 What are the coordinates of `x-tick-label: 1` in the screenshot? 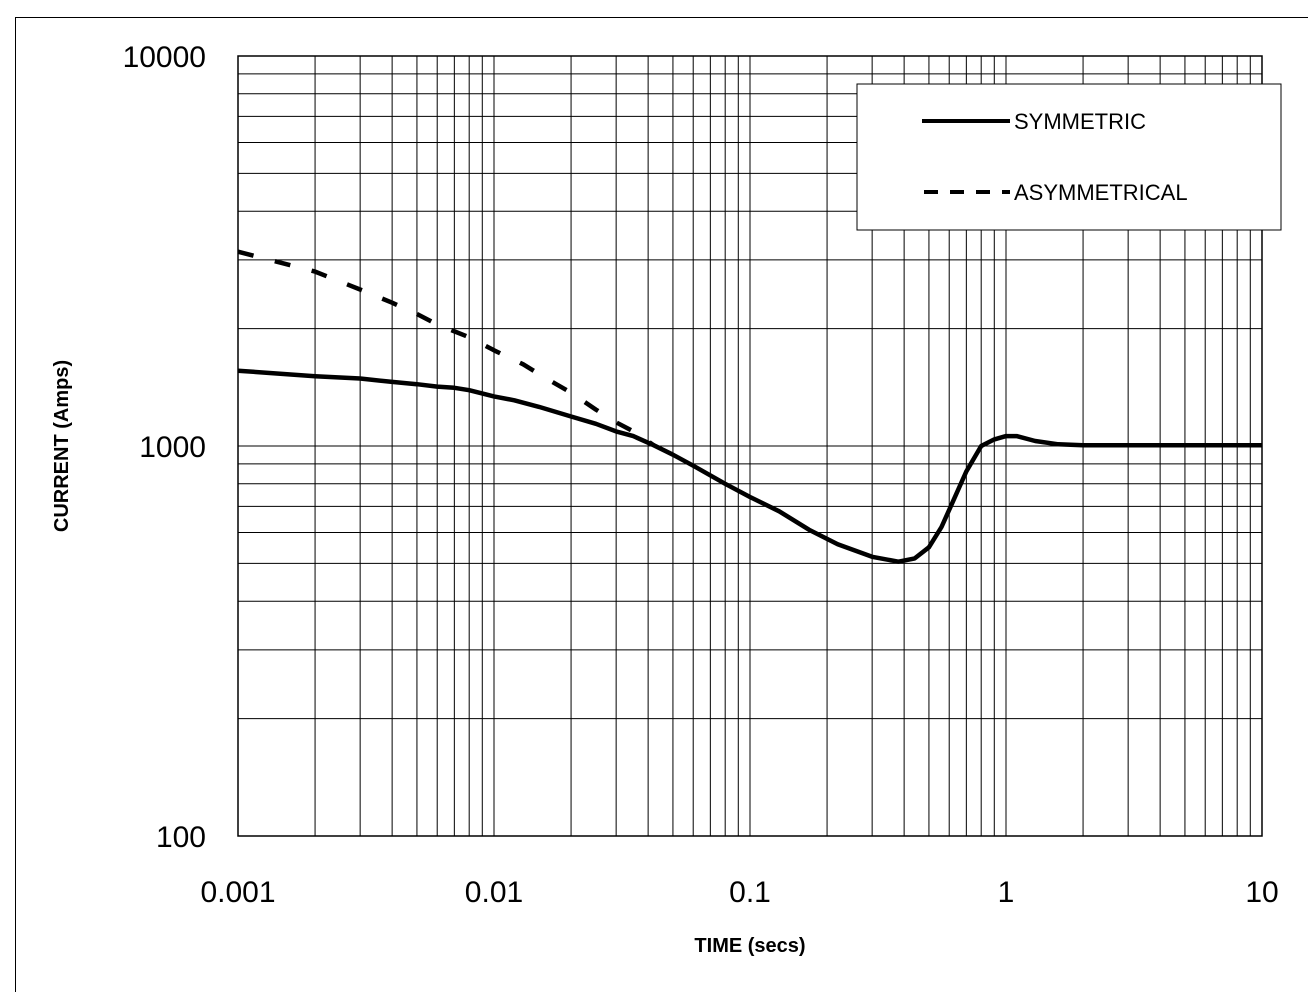 It's located at (1006, 892).